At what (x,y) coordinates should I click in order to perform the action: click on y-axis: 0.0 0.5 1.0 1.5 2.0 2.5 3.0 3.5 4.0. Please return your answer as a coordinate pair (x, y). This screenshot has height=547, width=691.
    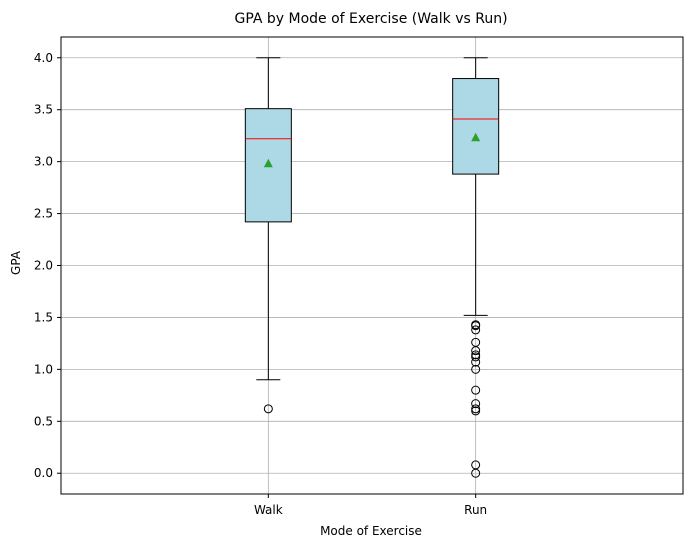
    Looking at the image, I should click on (47, 265).